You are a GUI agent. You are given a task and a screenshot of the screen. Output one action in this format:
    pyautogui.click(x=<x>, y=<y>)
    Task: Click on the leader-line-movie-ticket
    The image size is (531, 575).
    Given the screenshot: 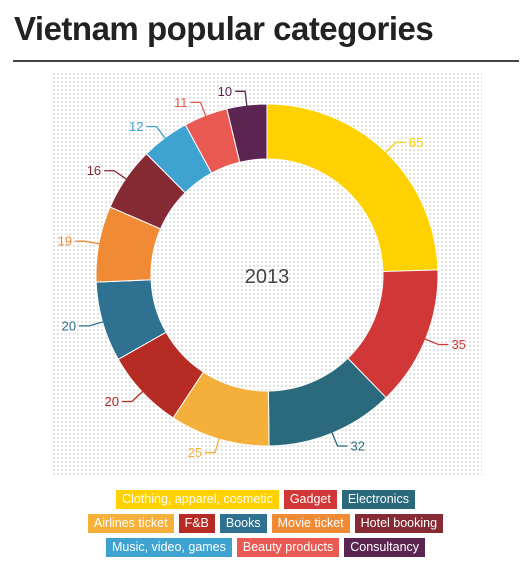 What is the action you would take?
    pyautogui.click(x=89, y=243)
    